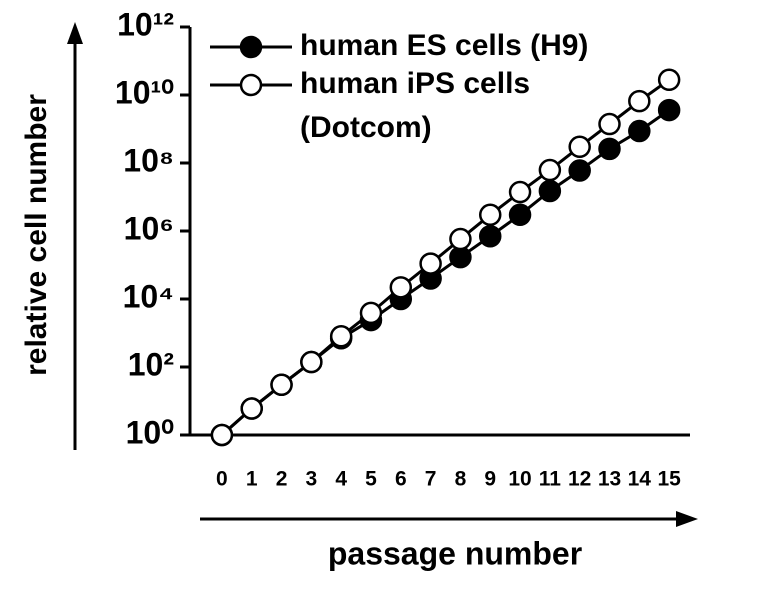  I want to click on x-tick-label: 7, so click(431, 479).